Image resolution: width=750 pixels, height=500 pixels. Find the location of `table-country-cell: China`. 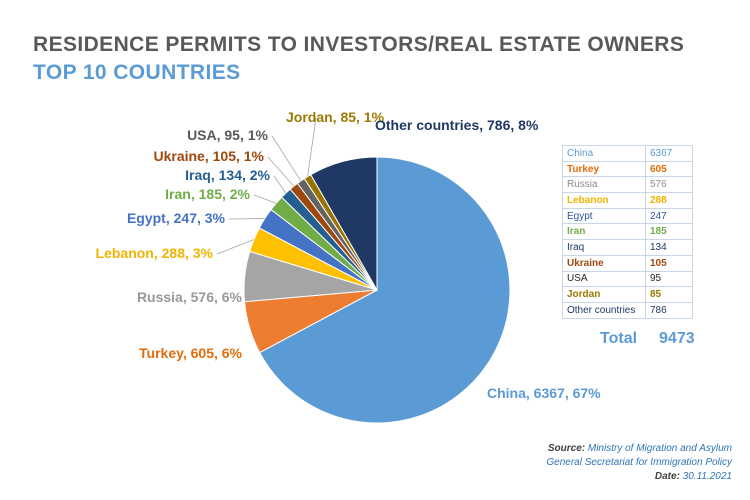

table-country-cell: China is located at coordinates (604, 153).